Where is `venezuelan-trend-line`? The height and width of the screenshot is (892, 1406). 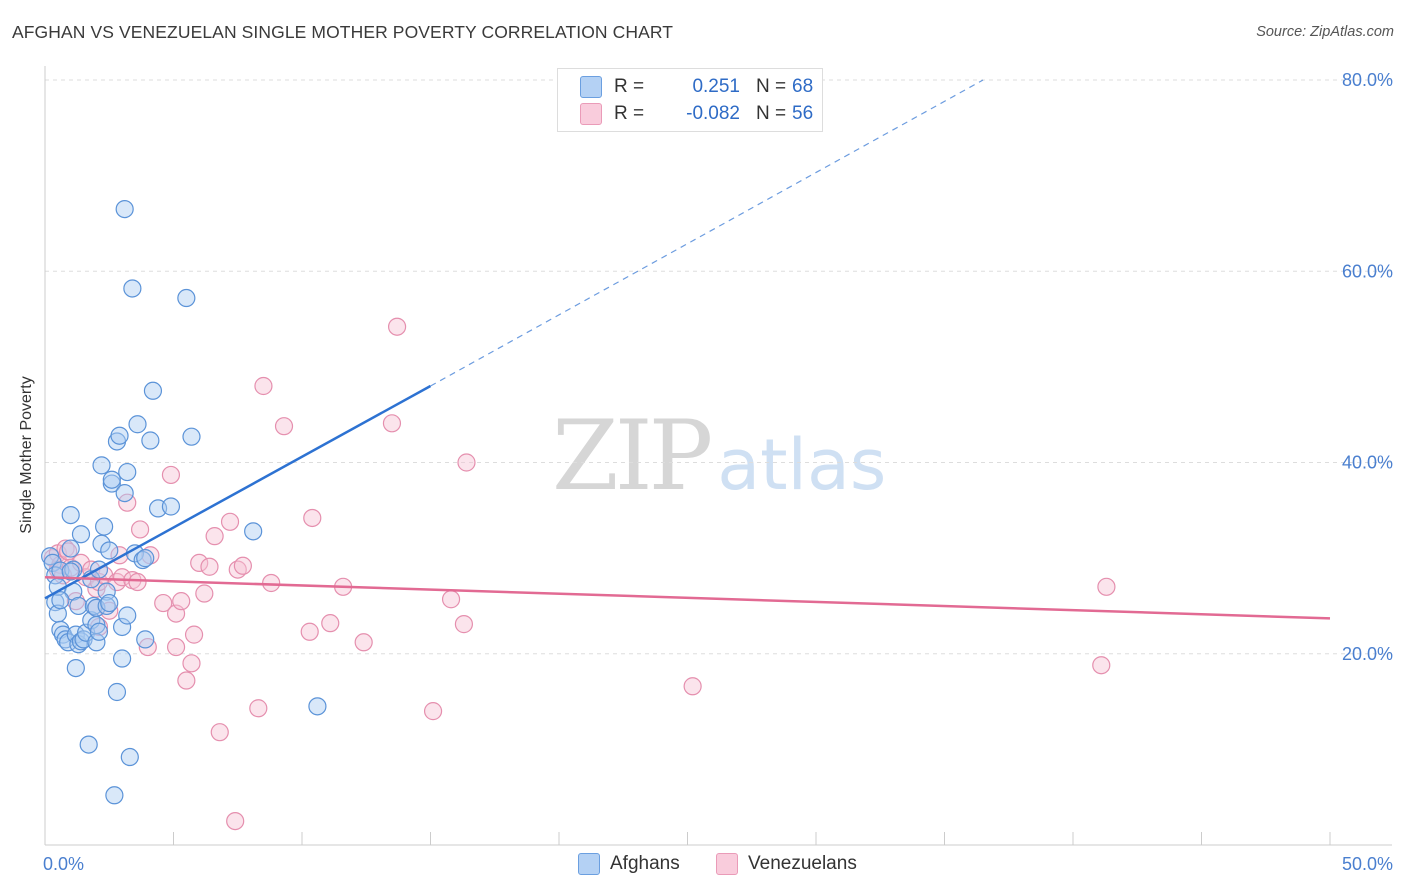 venezuelan-trend-line is located at coordinates (687, 598).